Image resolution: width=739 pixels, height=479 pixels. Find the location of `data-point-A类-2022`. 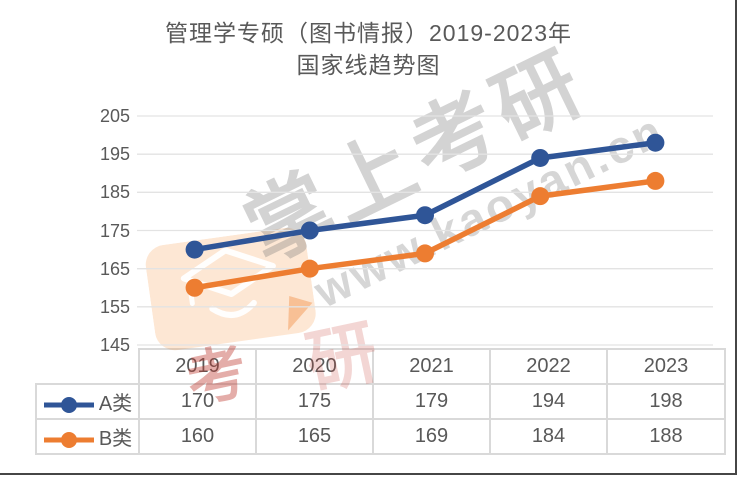

data-point-A类-2022 is located at coordinates (540, 157).